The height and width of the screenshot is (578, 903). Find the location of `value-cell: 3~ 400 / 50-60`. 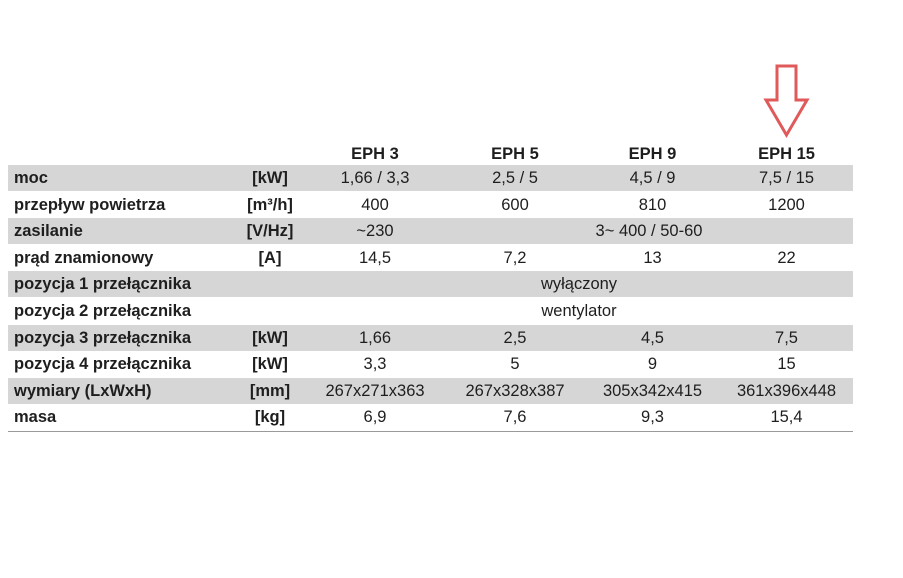

value-cell: 3~ 400 / 50-60 is located at coordinates (649, 231).